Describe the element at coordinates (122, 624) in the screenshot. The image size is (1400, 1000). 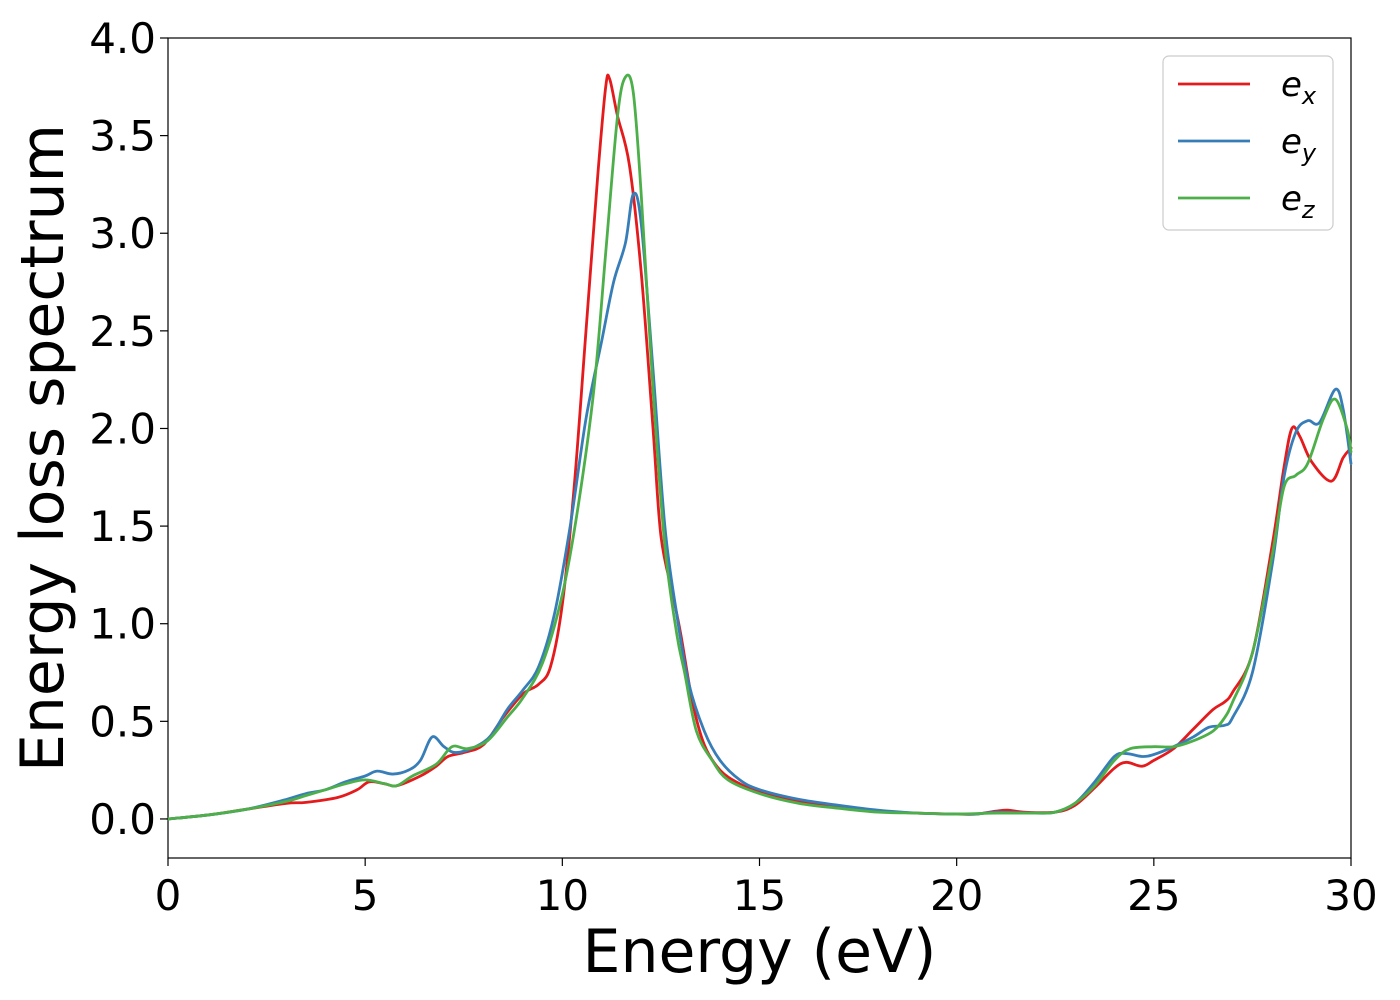
I see `y-tick-label: 1.0` at that location.